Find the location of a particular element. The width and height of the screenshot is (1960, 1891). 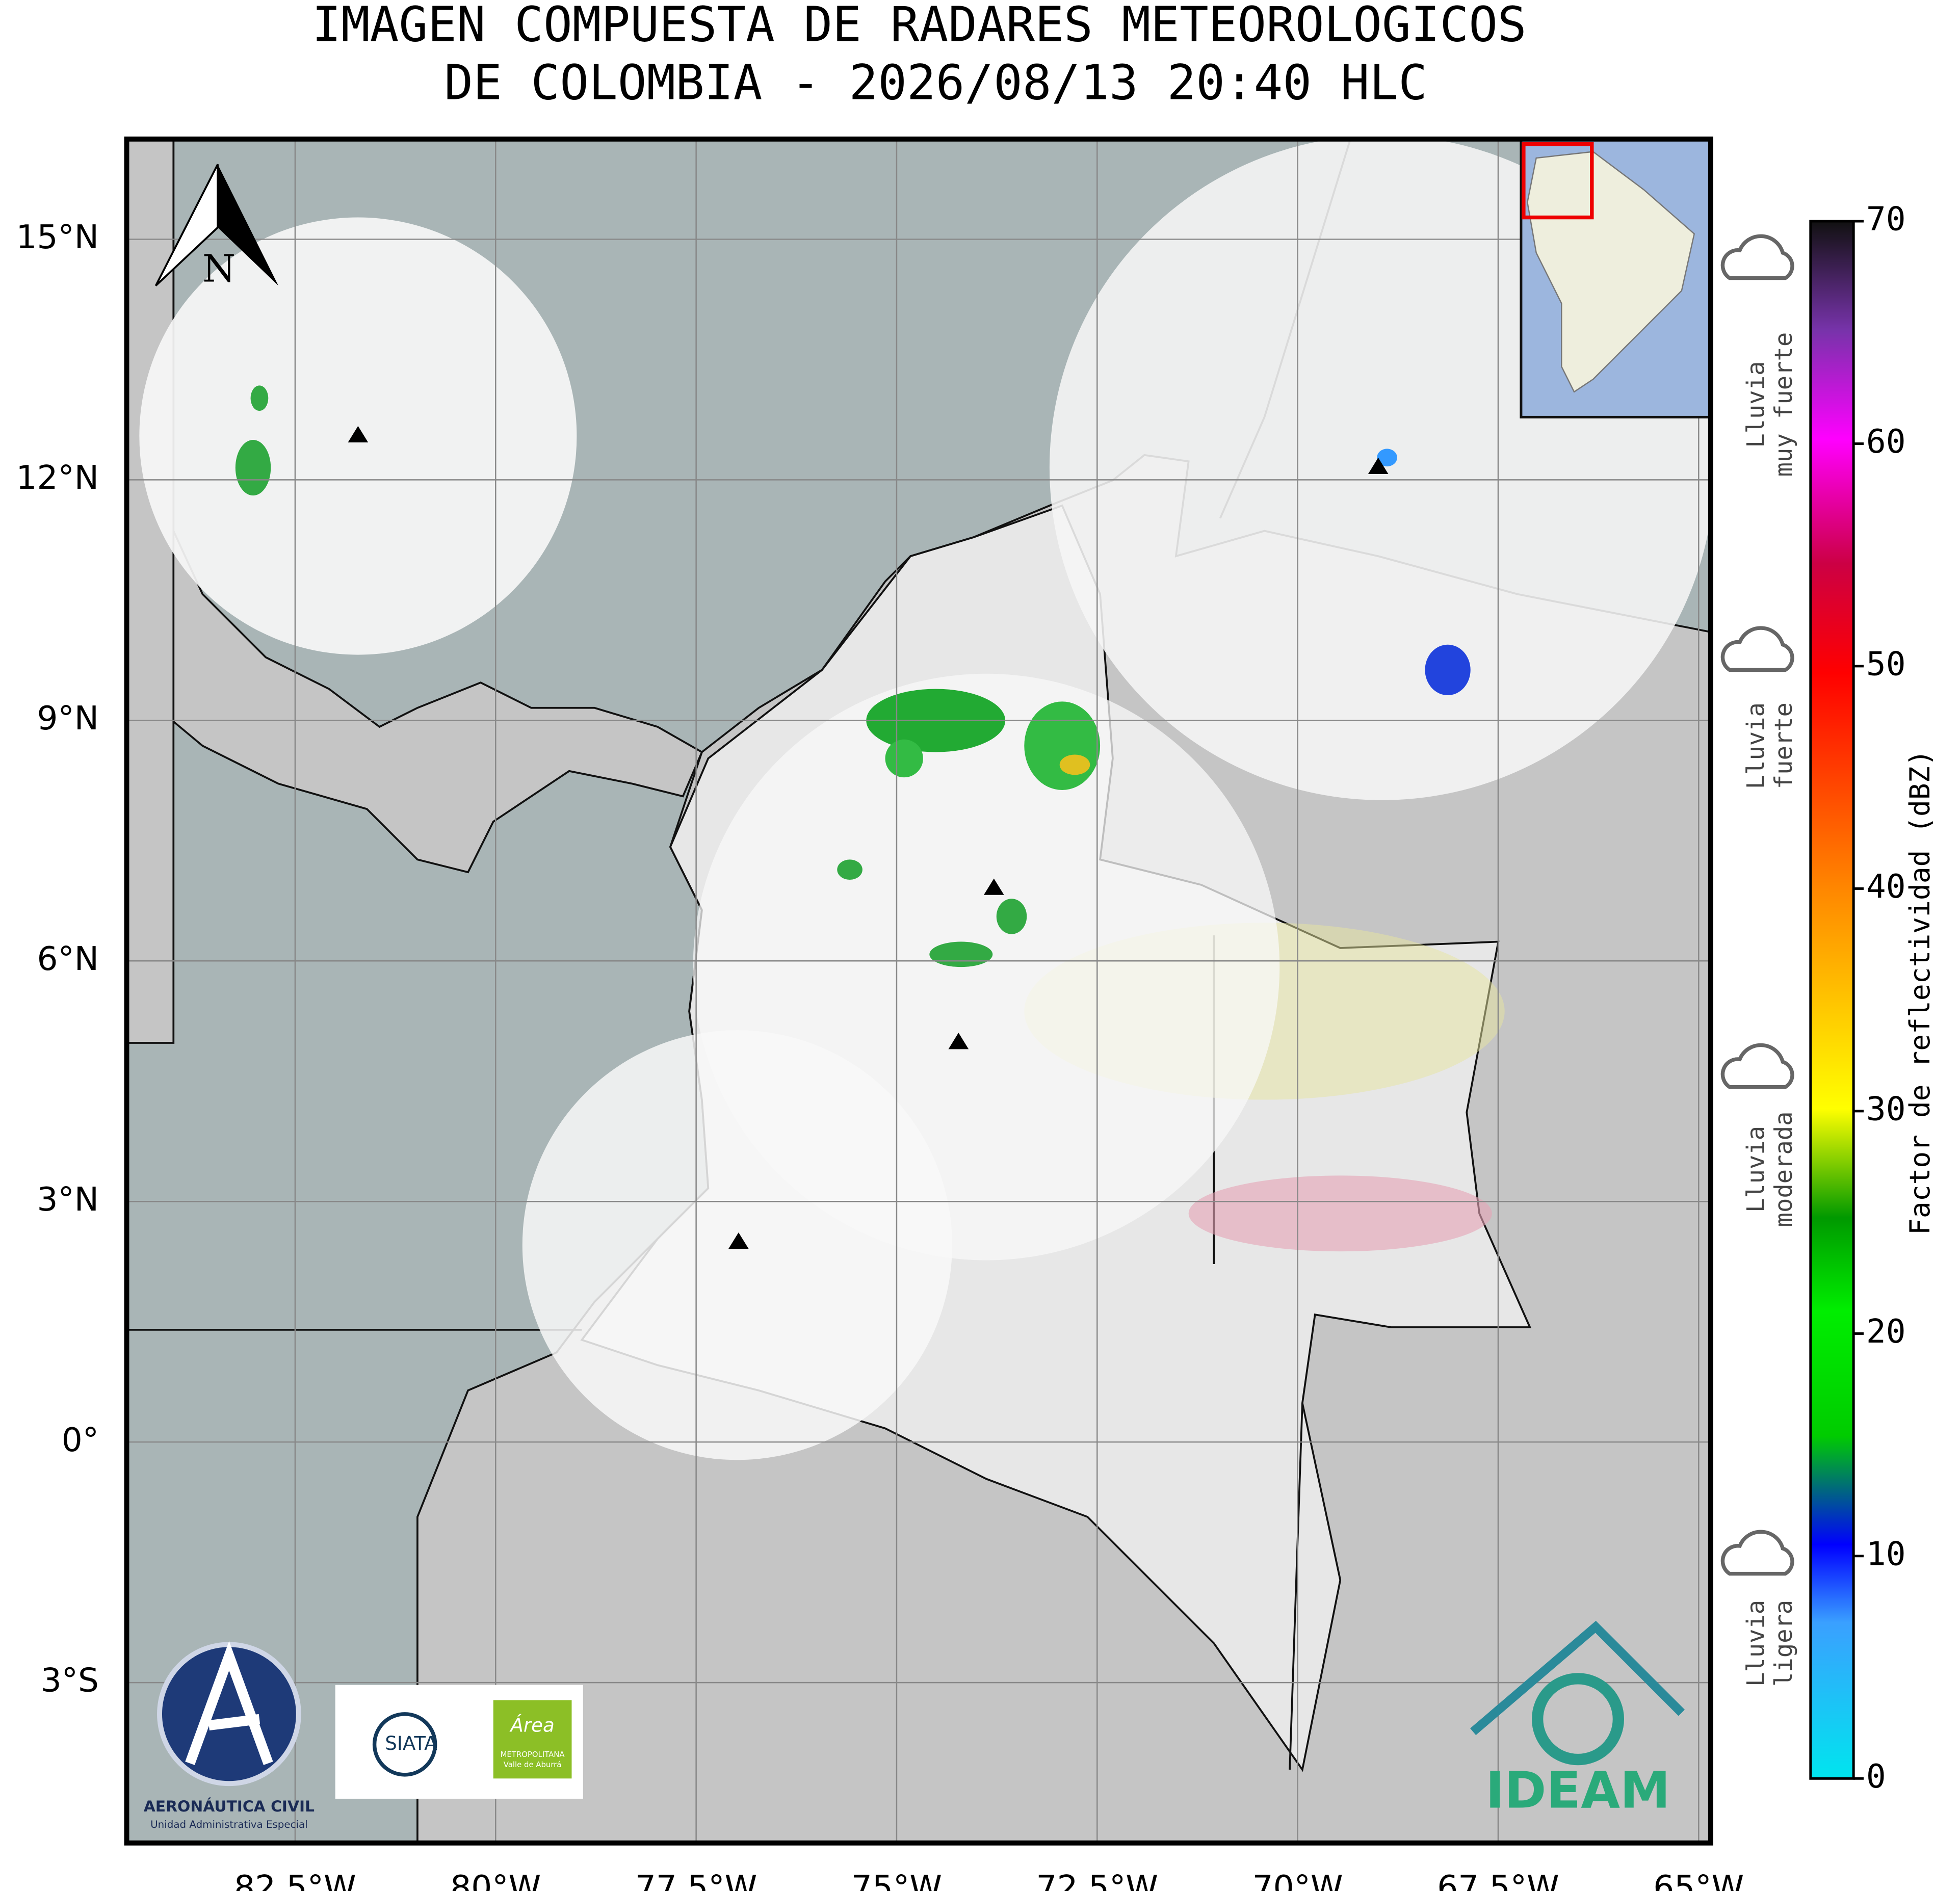

colorbar-tick-label: 10 is located at coordinates (1886, 1554).